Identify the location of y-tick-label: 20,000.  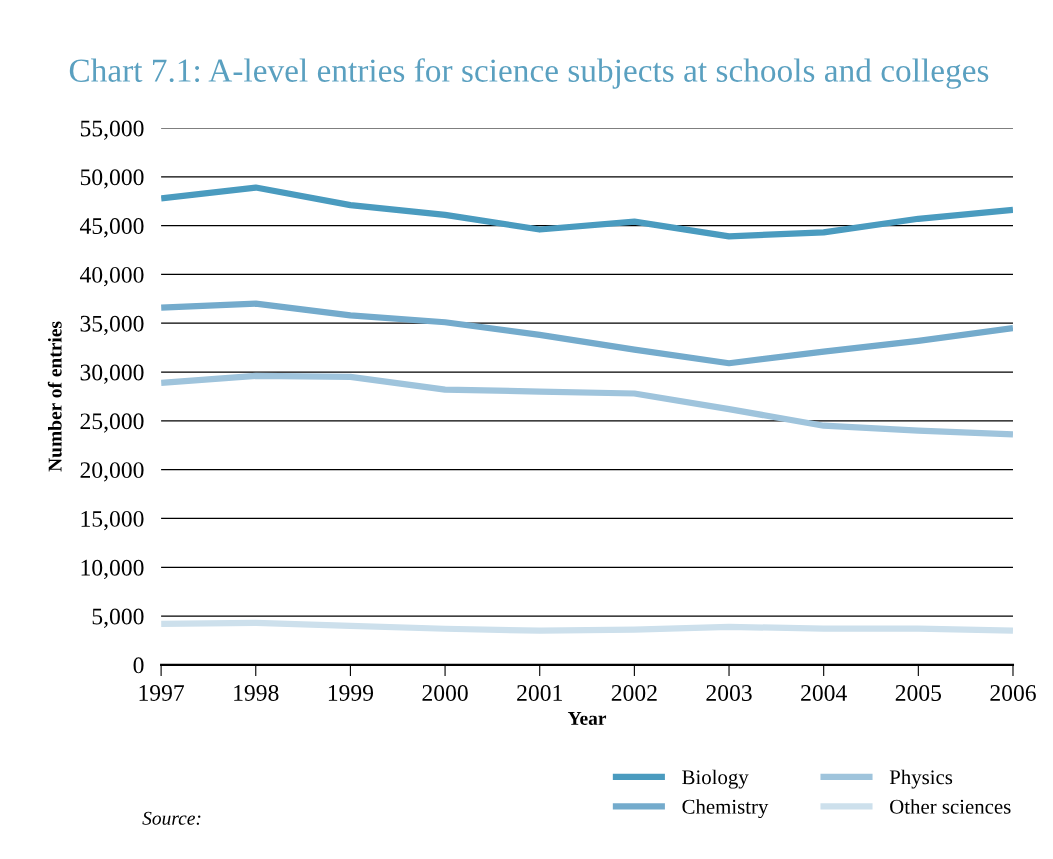
(112, 472).